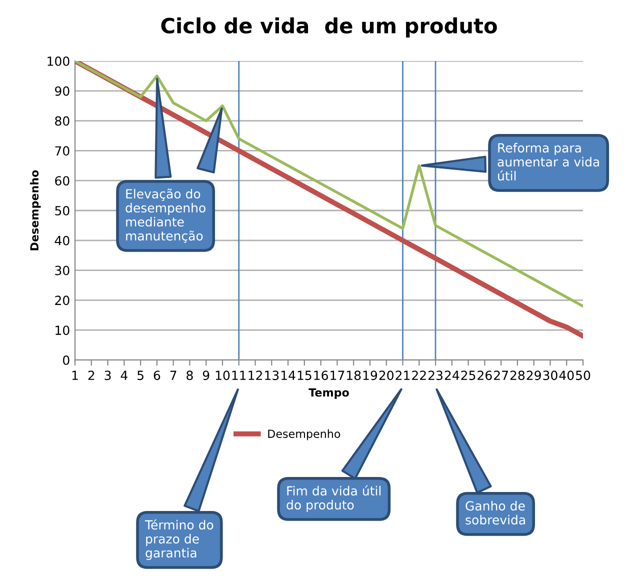  I want to click on x-tick-label: 50, so click(583, 375).